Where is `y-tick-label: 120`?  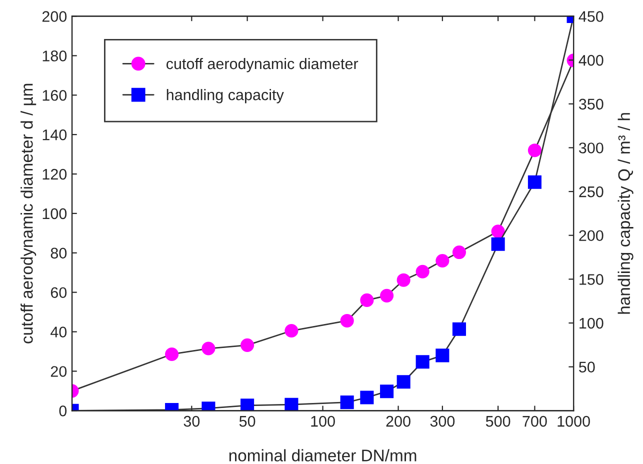
y-tick-label: 120 is located at coordinates (54, 174).